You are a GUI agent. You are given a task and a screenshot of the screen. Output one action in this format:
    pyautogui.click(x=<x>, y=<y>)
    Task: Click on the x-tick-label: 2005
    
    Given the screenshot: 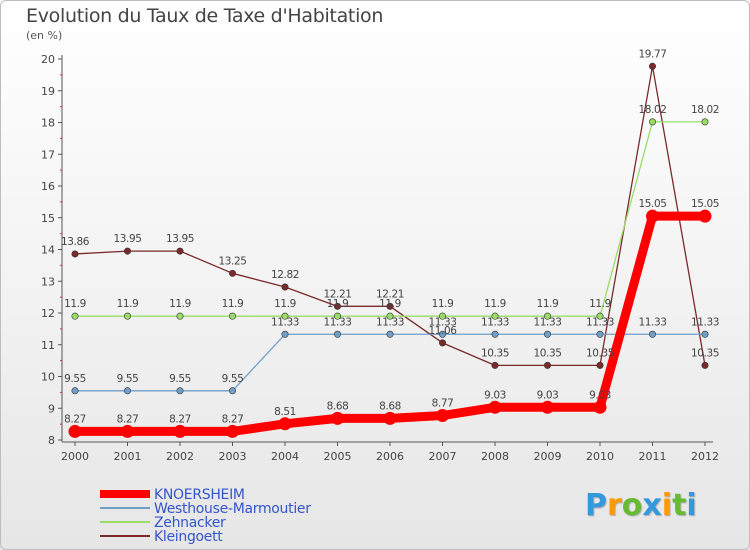 What is the action you would take?
    pyautogui.click(x=338, y=456)
    